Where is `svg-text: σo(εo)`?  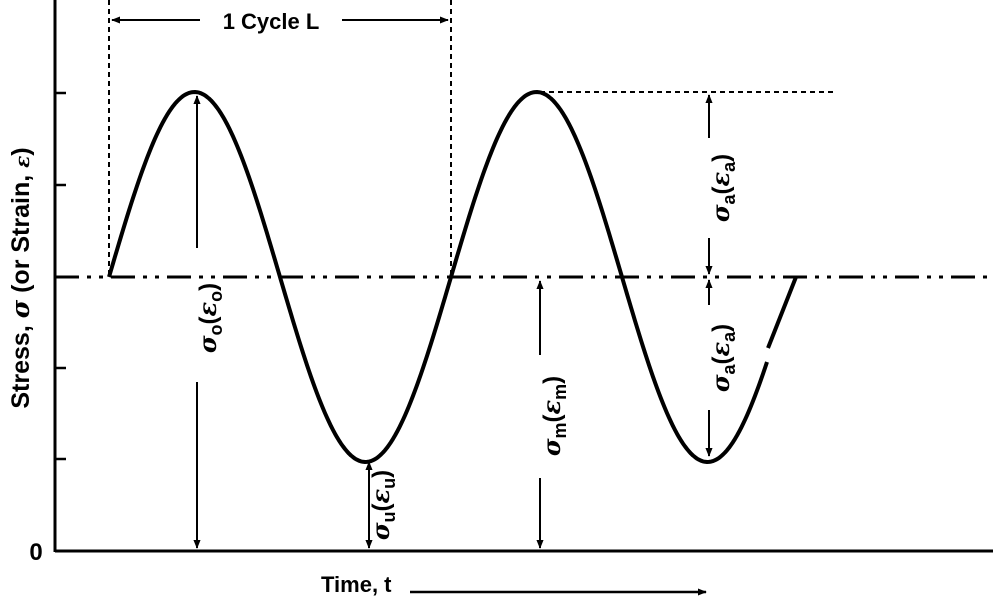
svg-text: σo(εo) is located at coordinates (209, 318).